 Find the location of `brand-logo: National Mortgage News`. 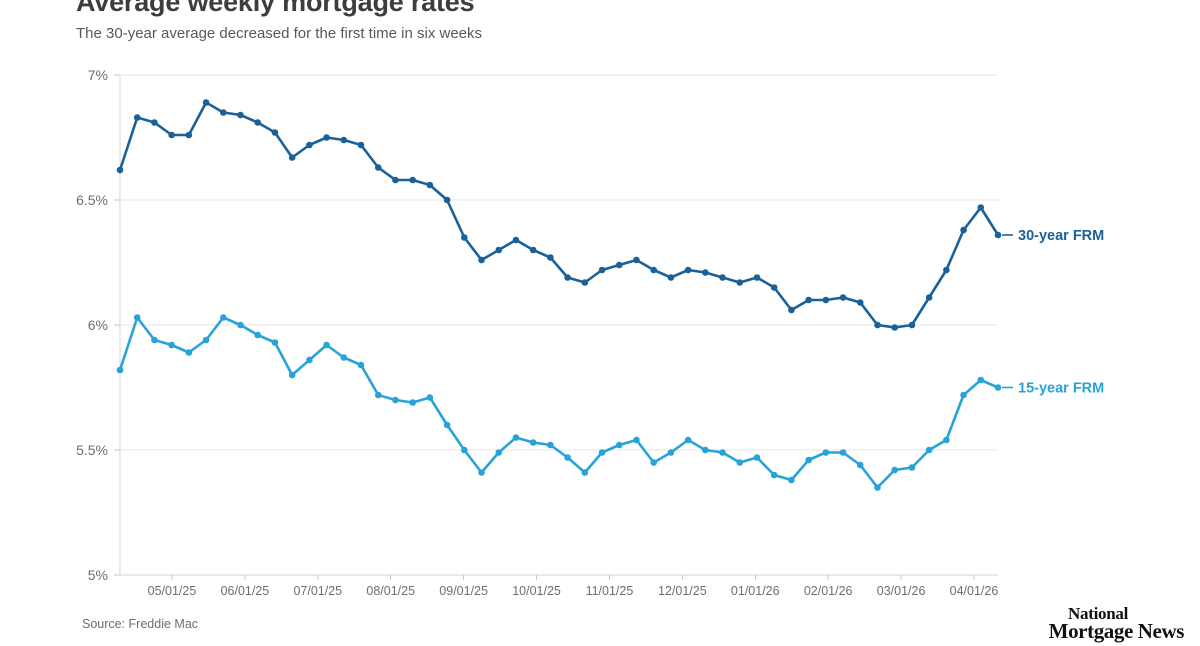

brand-logo: National Mortgage News is located at coordinates (1100, 626).